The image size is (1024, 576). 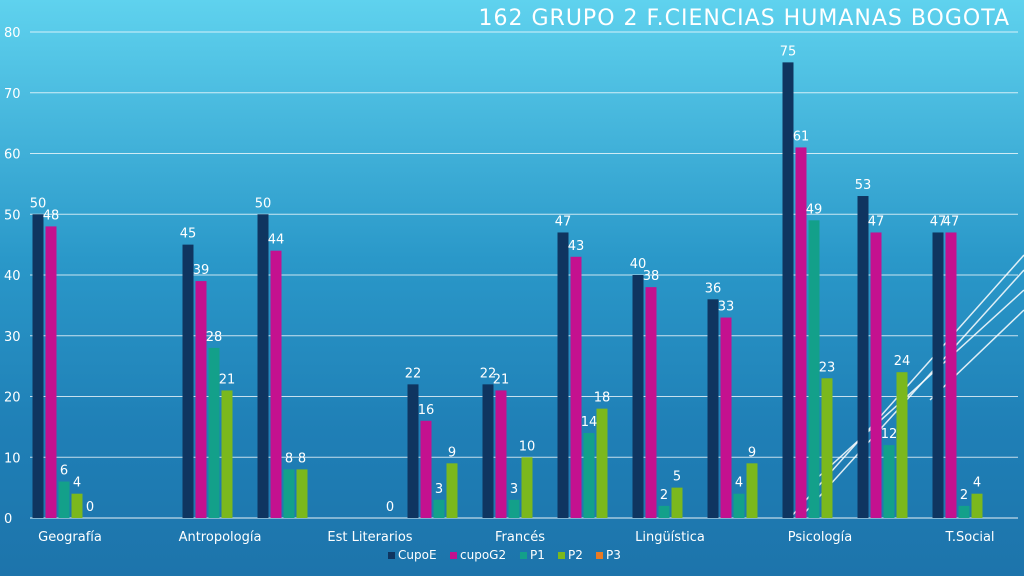 What do you see at coordinates (638, 264) in the screenshot?
I see `data-label: 40` at bounding box center [638, 264].